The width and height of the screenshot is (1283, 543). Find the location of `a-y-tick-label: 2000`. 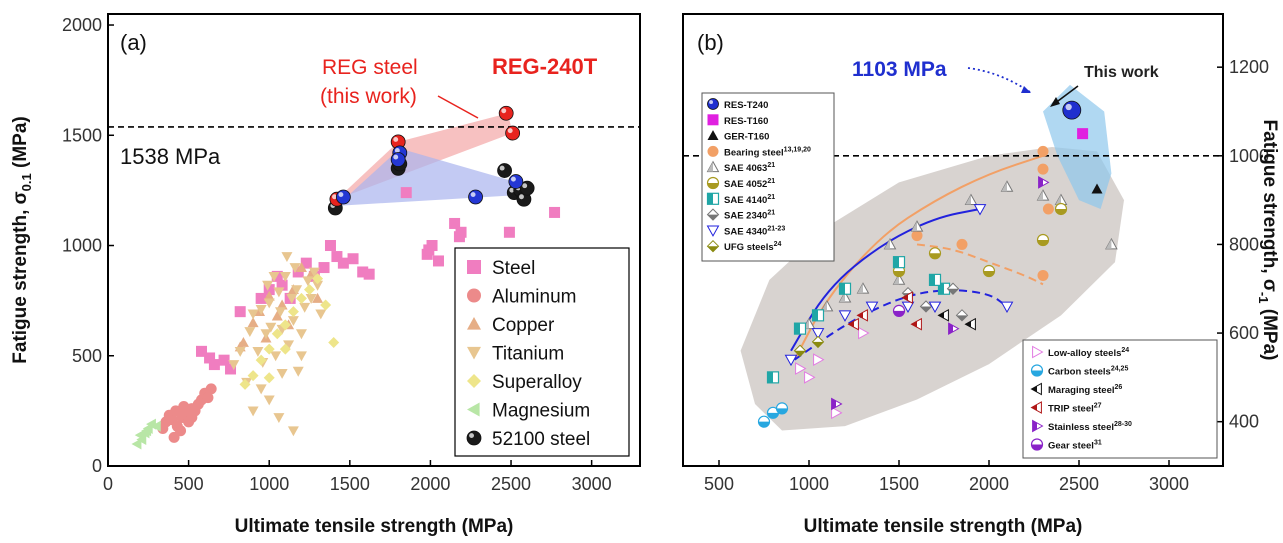

a-y-tick-label: 2000 is located at coordinates (82, 25).